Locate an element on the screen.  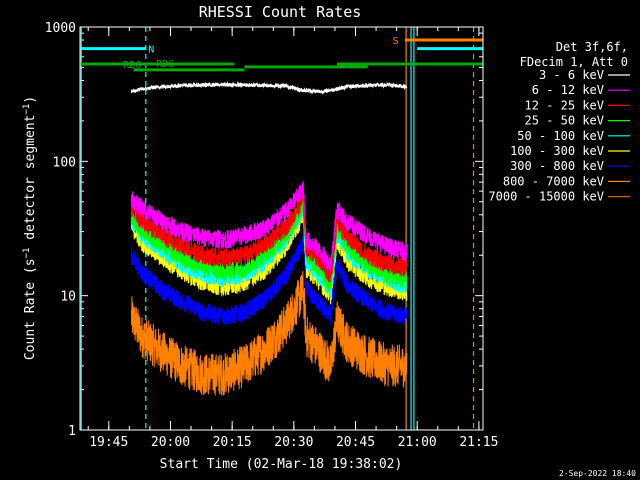
x-tick-label: 20:15 is located at coordinates (232, 442).